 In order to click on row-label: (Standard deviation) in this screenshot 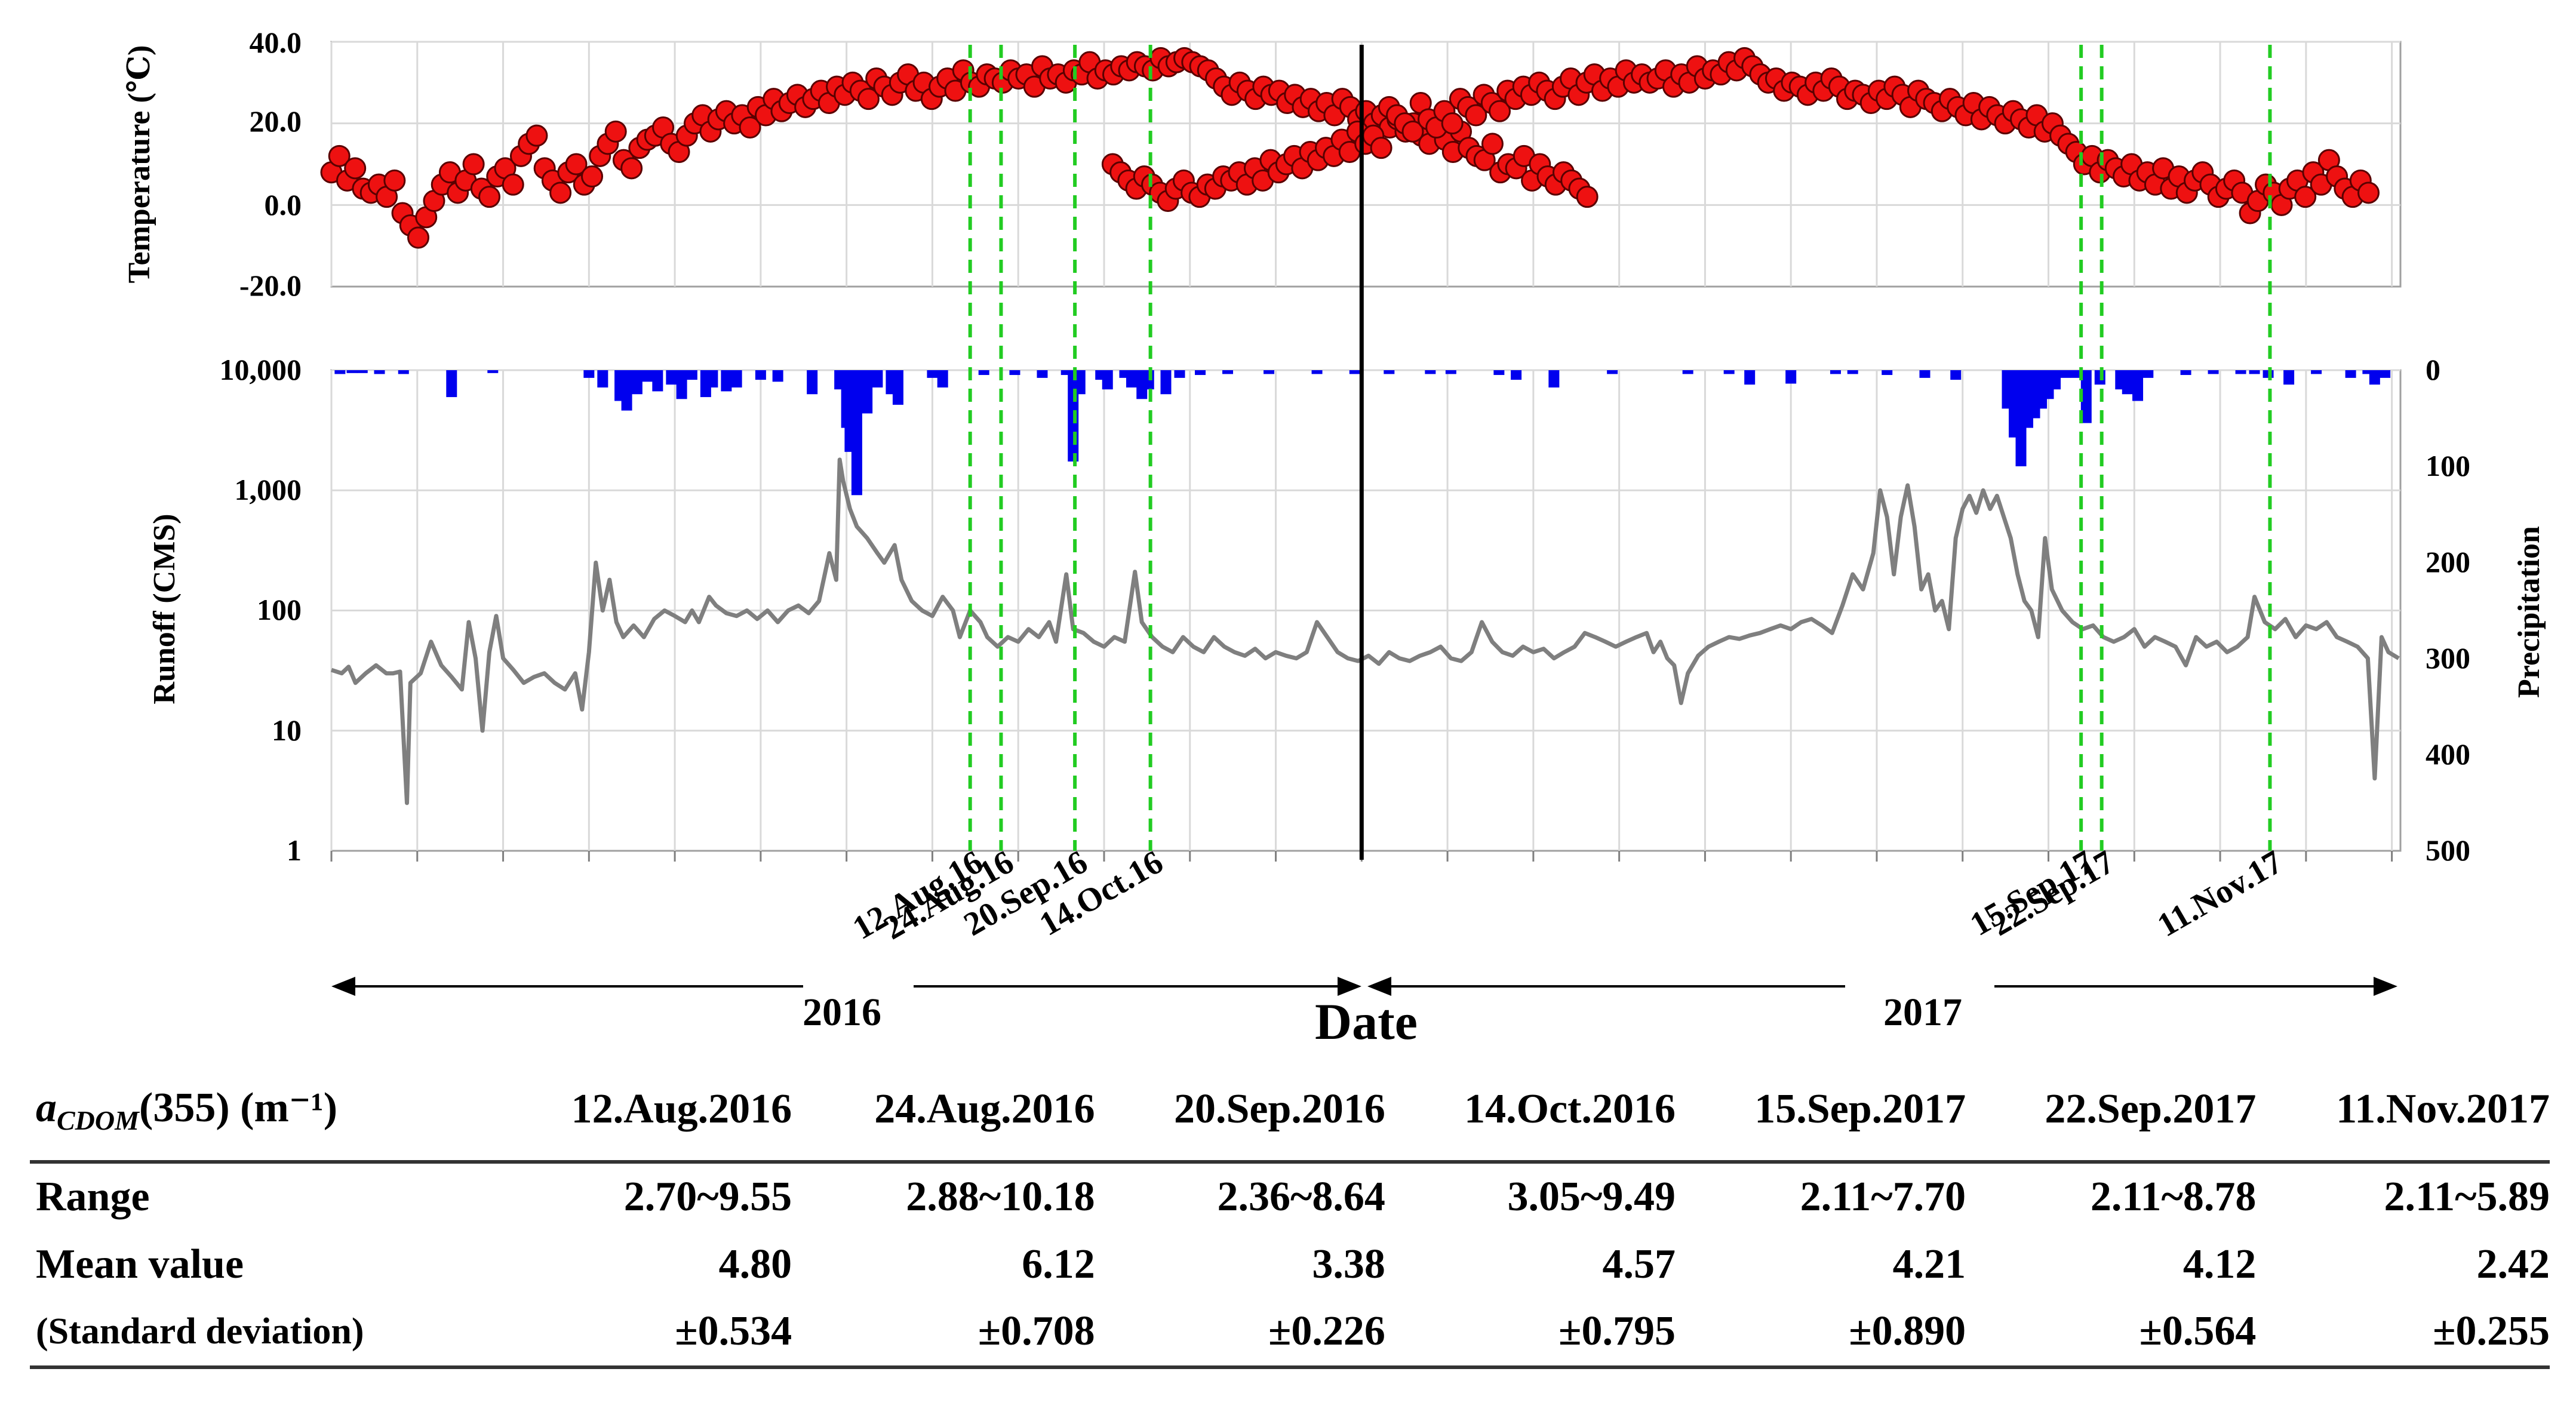, I will do `click(259, 1333)`.